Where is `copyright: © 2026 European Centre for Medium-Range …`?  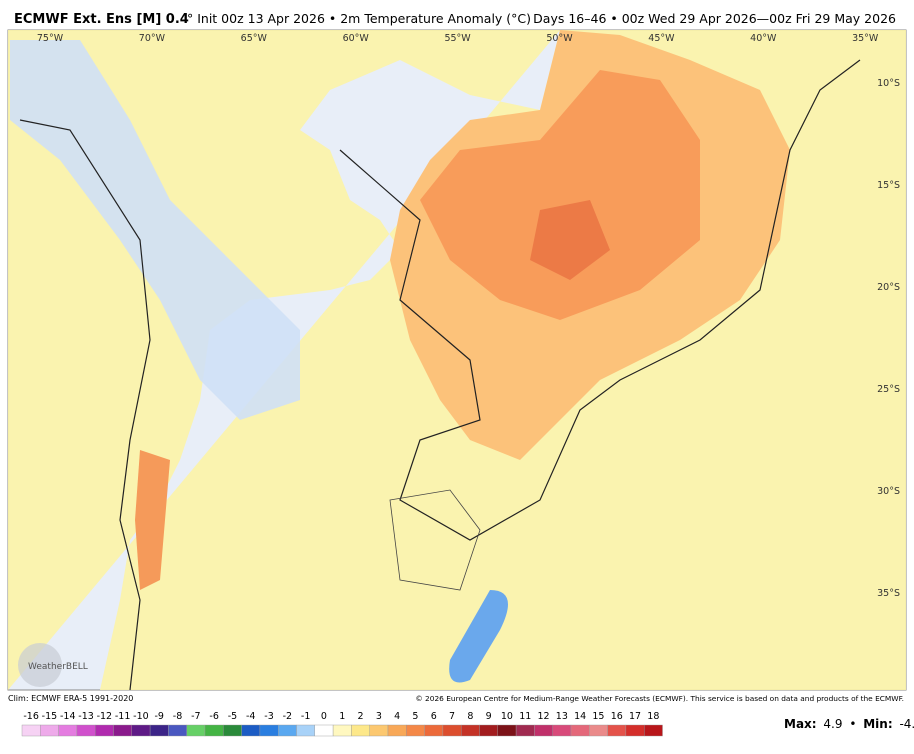 copyright: © 2026 European Centre for Medium-Range … is located at coordinates (659, 698).